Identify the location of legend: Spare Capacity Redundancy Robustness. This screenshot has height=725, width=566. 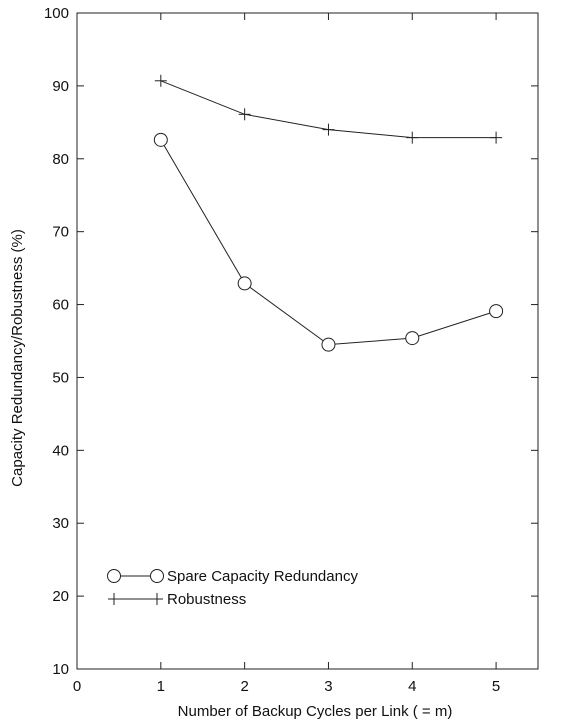
(232, 588).